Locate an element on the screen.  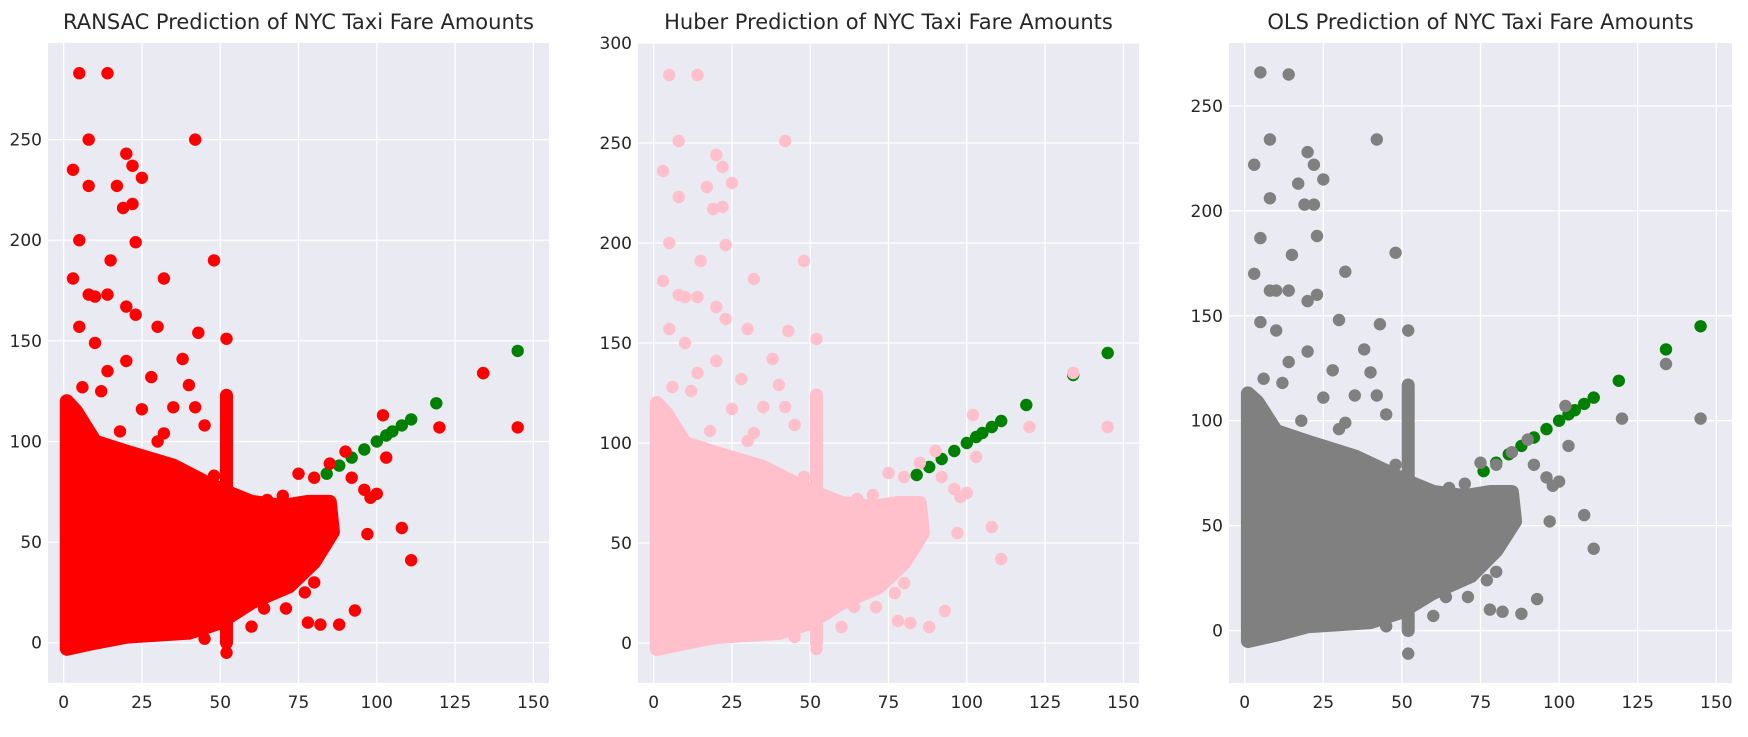
x-tick-label: 75 is located at coordinates (299, 703).